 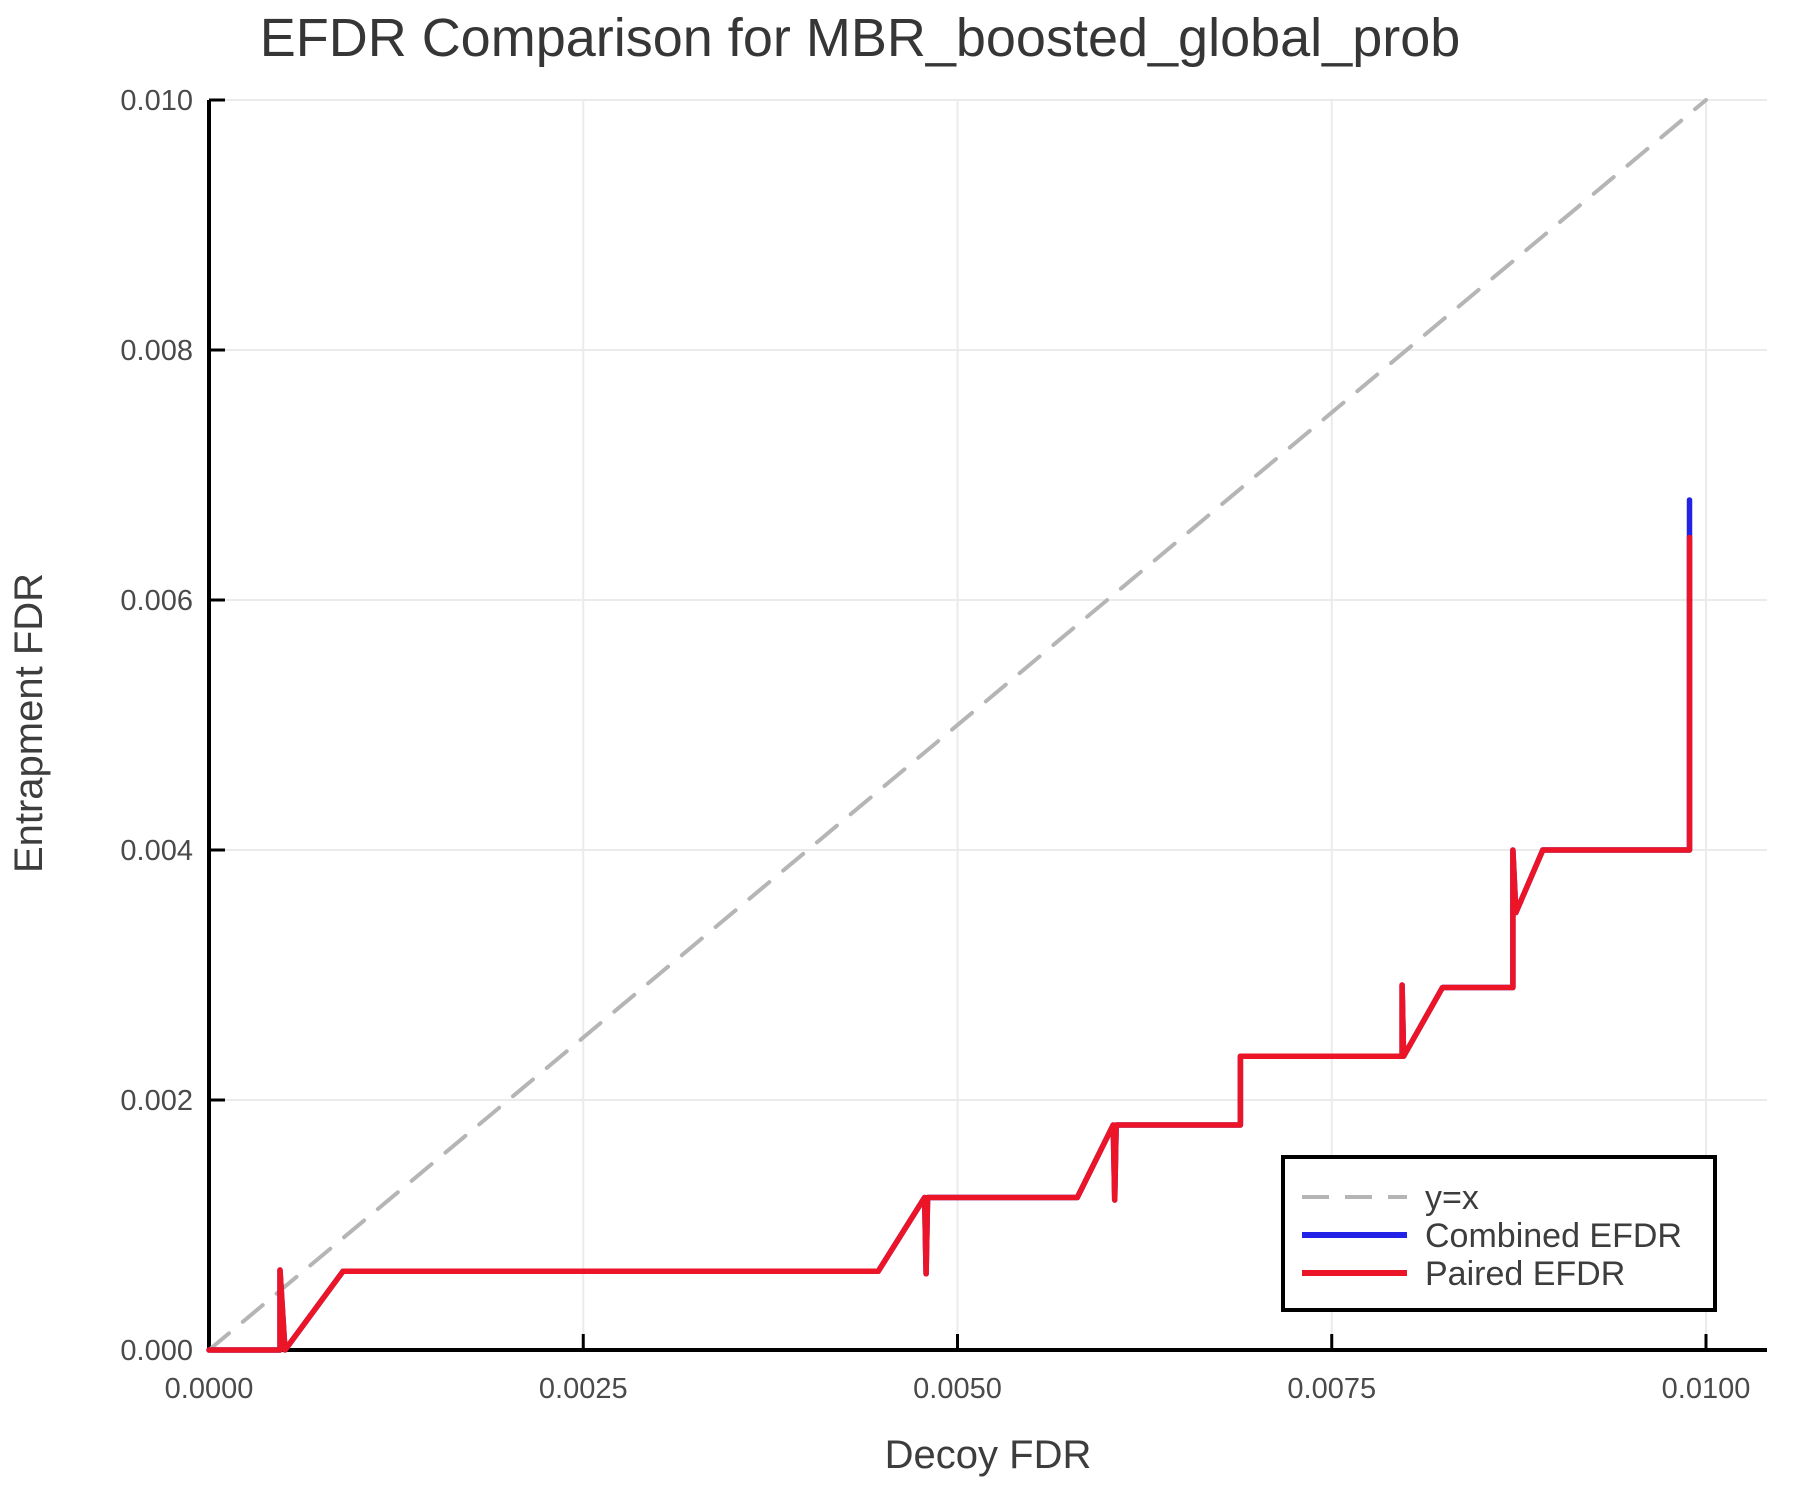 What do you see at coordinates (156, 1351) in the screenshot?
I see `y-tick-label: 0.000` at bounding box center [156, 1351].